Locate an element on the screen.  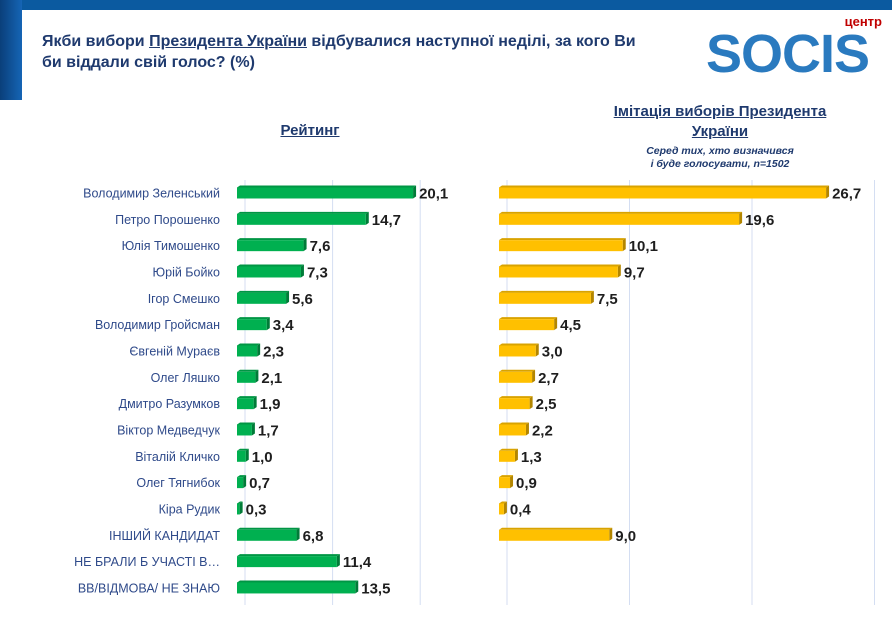
category-label: Юрій Бойко is located at coordinates (186, 272).